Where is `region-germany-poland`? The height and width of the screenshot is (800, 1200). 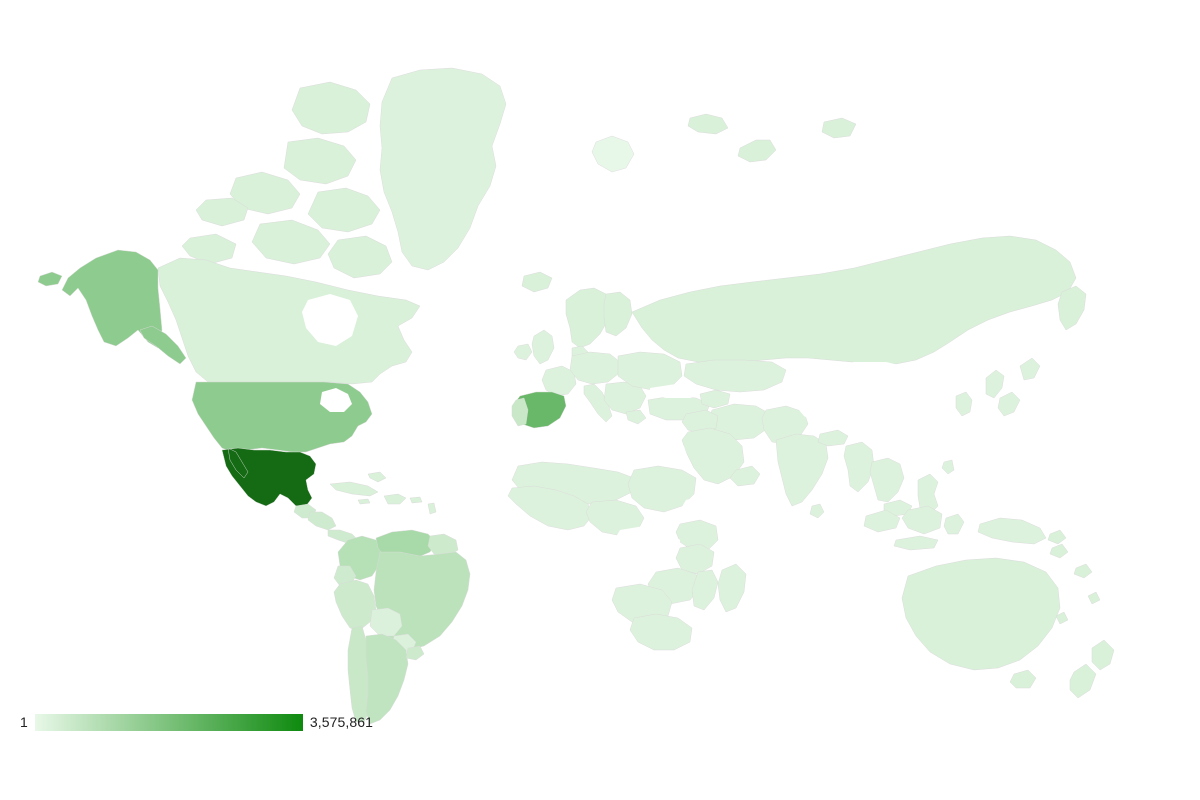 region-germany-poland is located at coordinates (595, 368).